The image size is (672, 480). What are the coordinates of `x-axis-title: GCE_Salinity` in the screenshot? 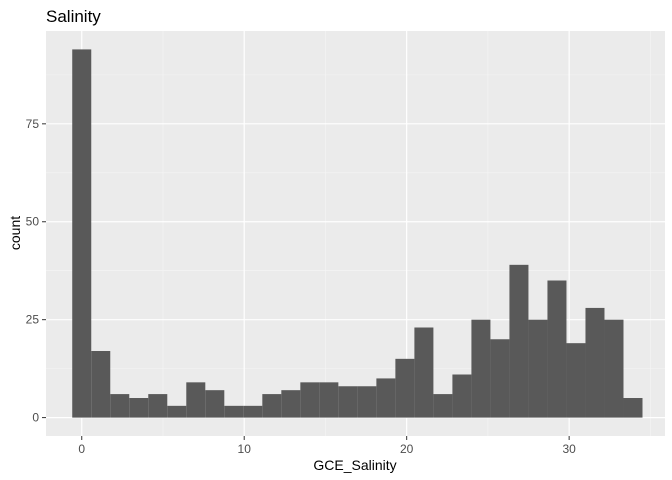 It's located at (354, 465).